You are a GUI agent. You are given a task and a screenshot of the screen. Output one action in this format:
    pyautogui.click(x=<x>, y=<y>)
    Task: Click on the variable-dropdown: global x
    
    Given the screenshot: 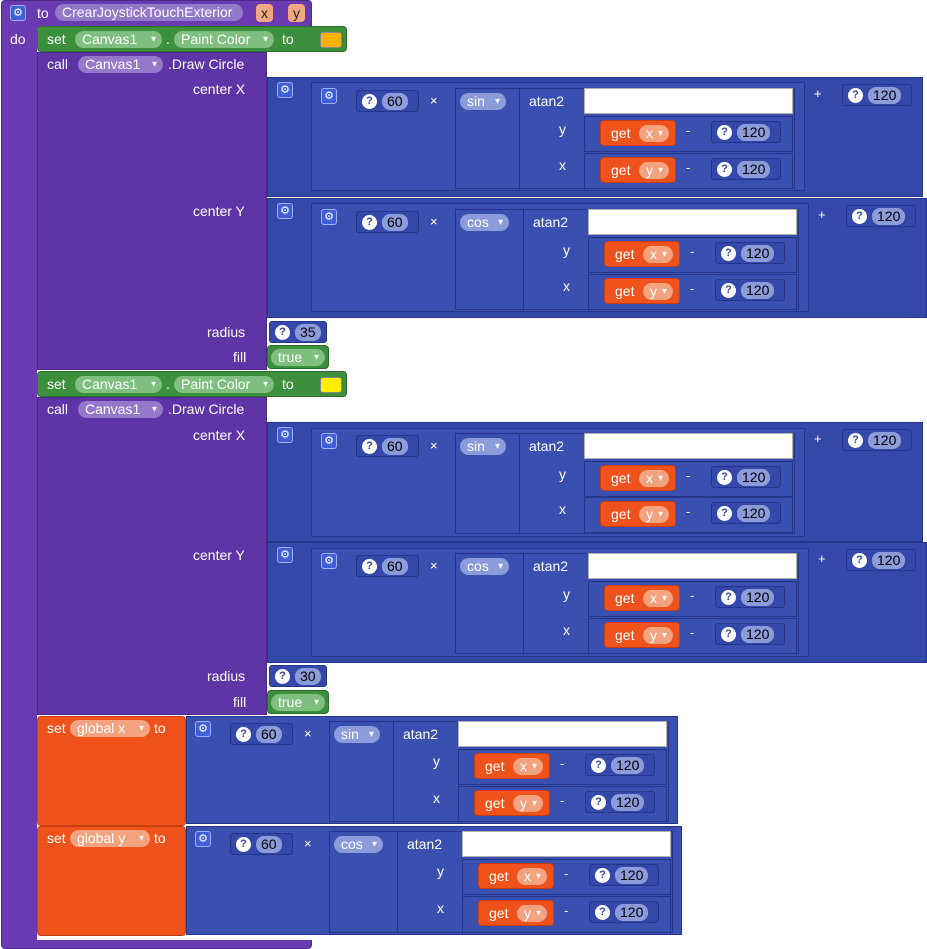 What is the action you would take?
    pyautogui.click(x=110, y=728)
    